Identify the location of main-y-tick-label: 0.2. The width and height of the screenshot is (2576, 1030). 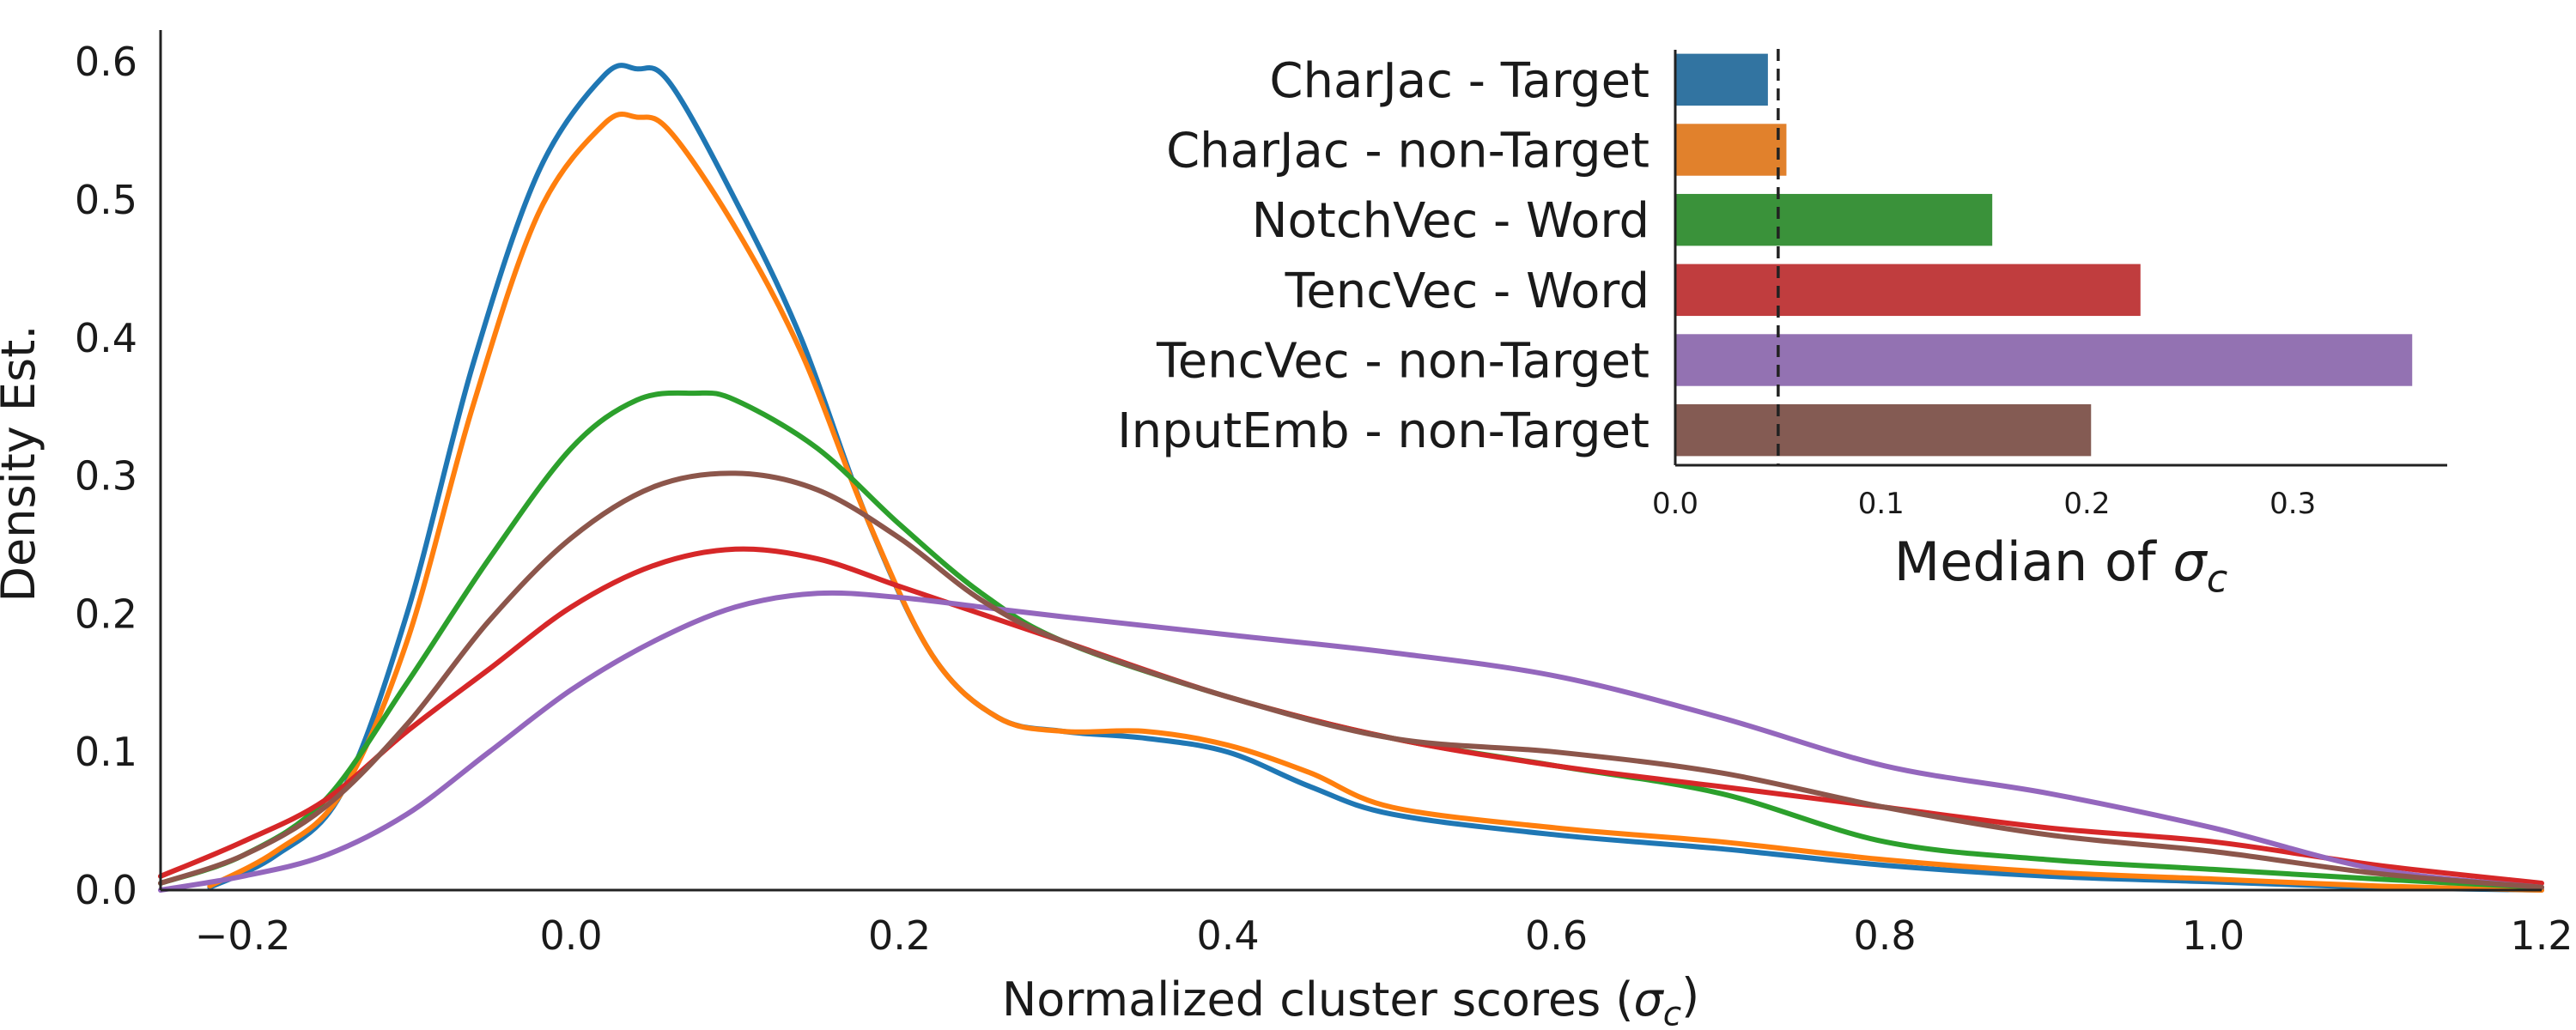
(106, 614).